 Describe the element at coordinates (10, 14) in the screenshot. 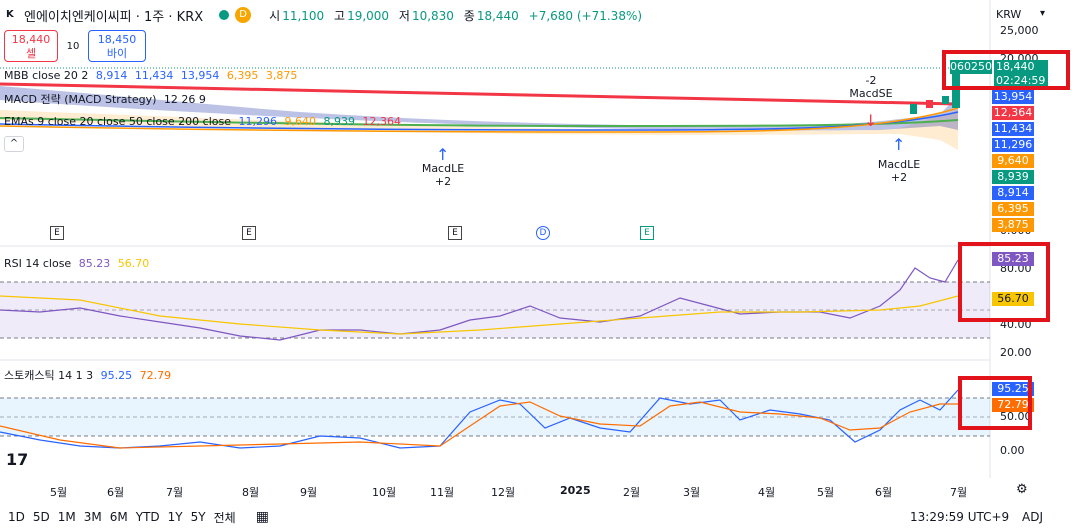

I see `symbol-logo-icon: K` at that location.